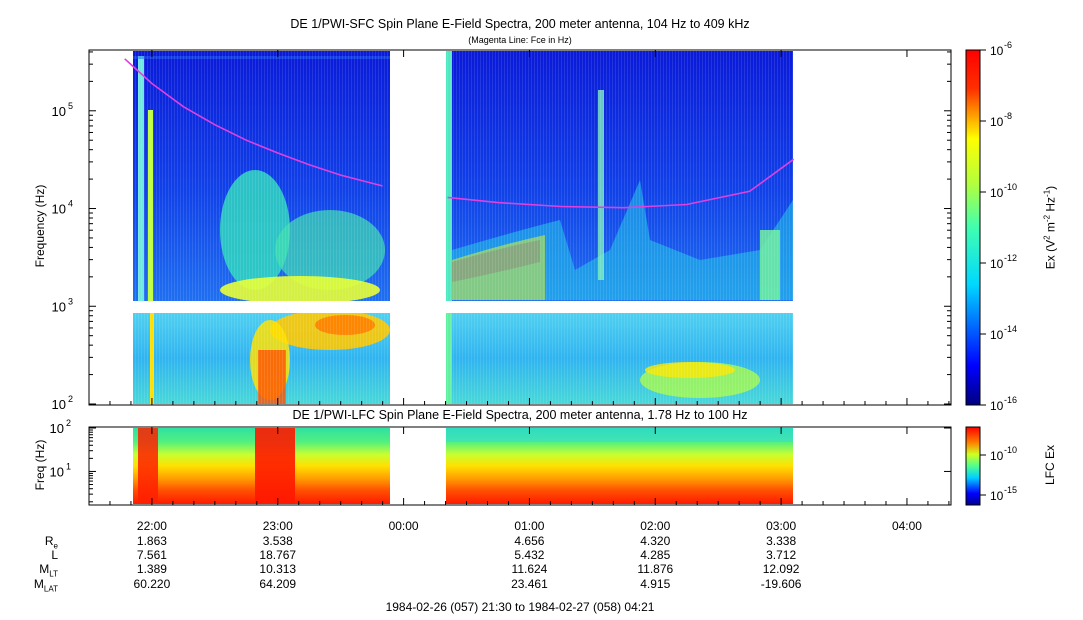 This screenshot has height=620, width=1083. What do you see at coordinates (781, 526) in the screenshot?
I see `xtick-label: 03:00` at bounding box center [781, 526].